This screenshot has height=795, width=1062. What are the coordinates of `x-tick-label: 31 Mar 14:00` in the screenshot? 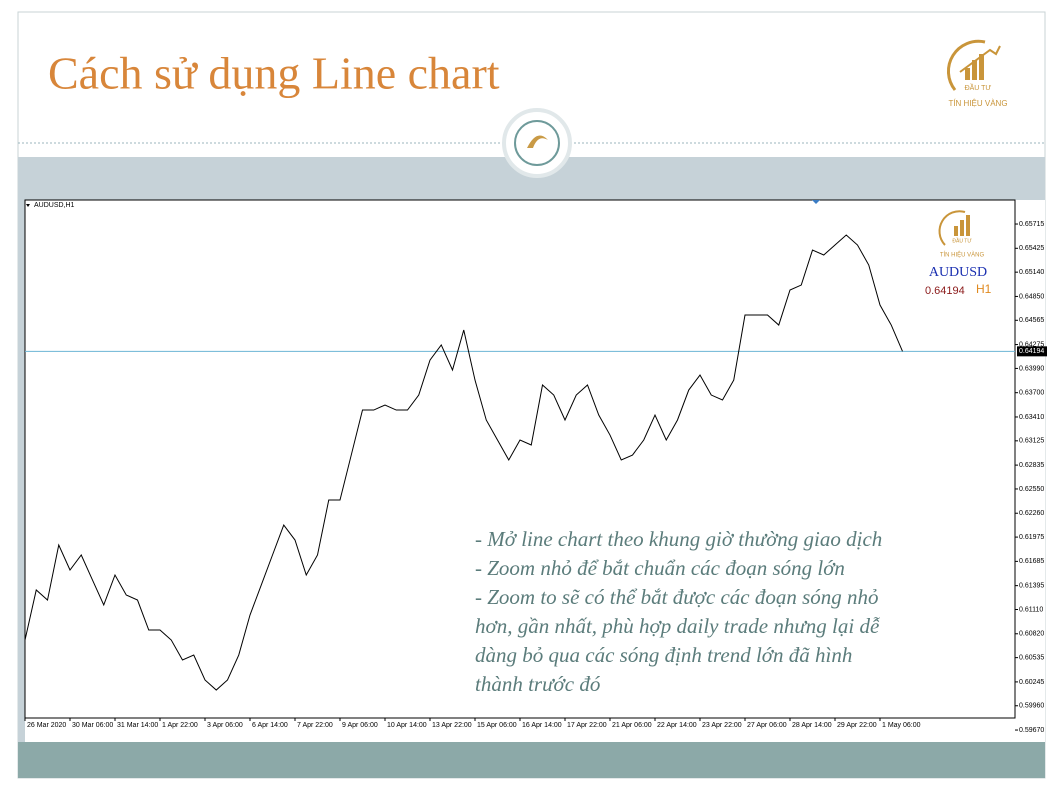 It's located at (137, 725).